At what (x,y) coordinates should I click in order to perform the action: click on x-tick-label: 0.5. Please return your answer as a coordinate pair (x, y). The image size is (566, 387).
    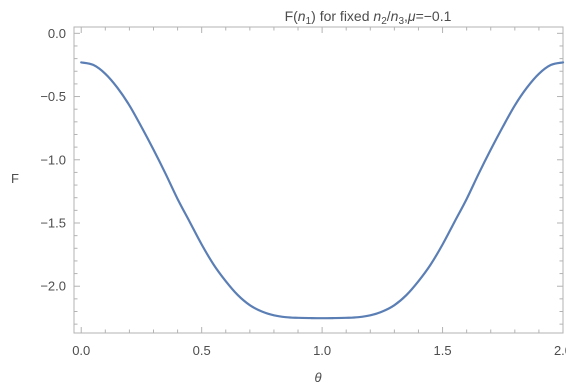
    Looking at the image, I should click on (202, 350).